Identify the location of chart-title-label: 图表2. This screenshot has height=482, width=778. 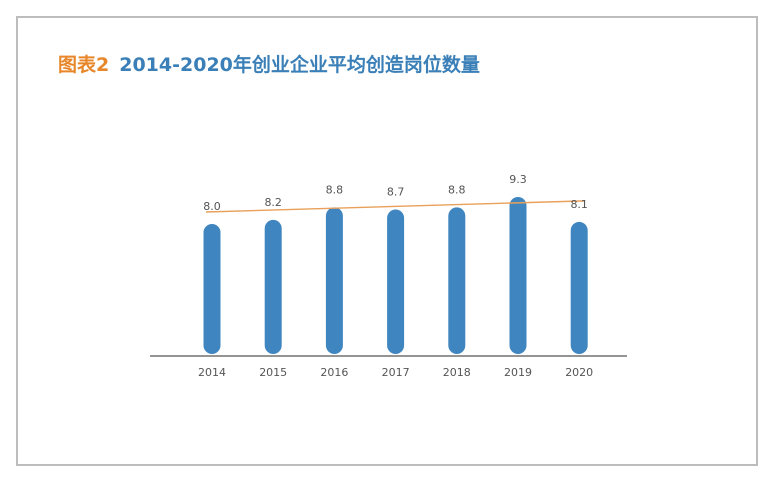
(84, 65).